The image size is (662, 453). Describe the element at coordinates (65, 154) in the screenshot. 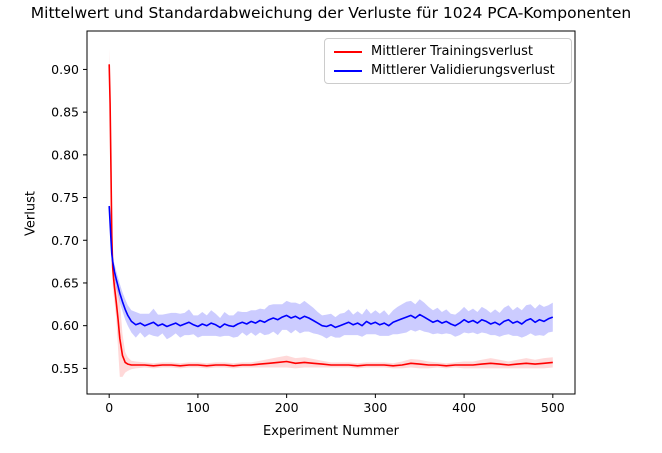

I see `y-tick-label: 0.80` at that location.